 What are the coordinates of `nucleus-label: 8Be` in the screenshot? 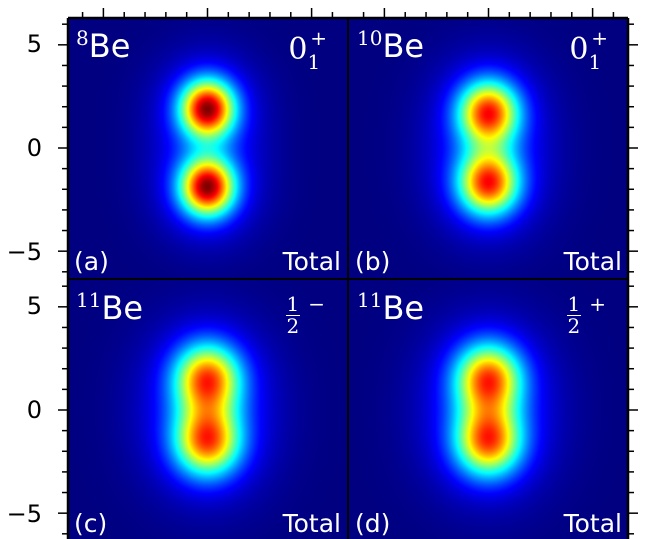 It's located at (103, 45).